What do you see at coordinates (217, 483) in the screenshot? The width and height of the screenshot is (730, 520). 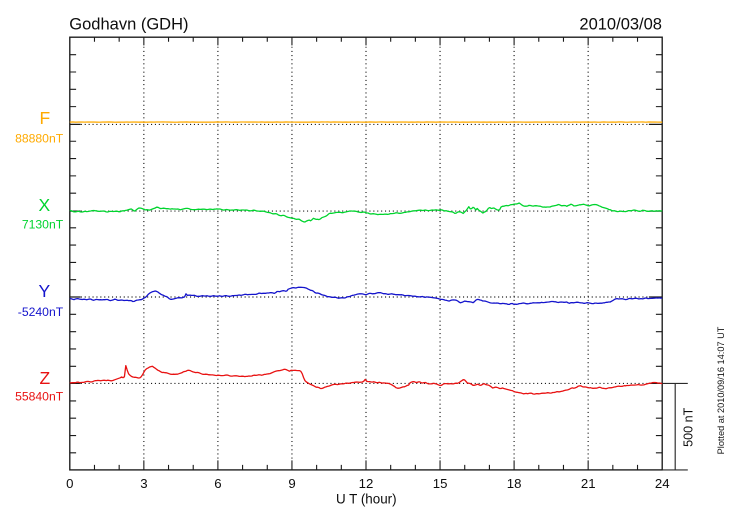 I see `svg-text: 6` at bounding box center [217, 483].